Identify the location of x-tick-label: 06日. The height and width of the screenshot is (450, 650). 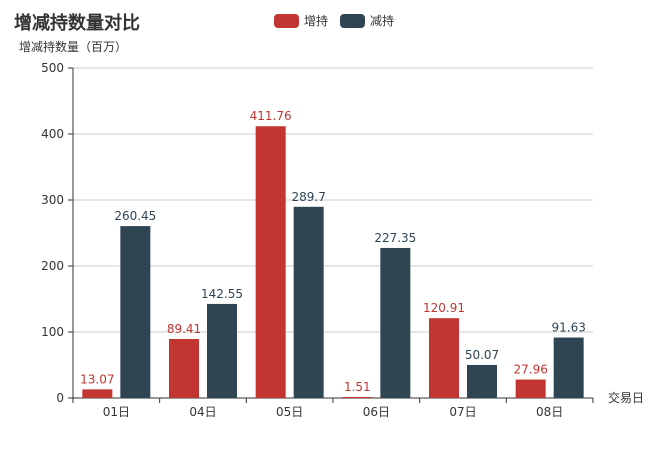
(376, 412).